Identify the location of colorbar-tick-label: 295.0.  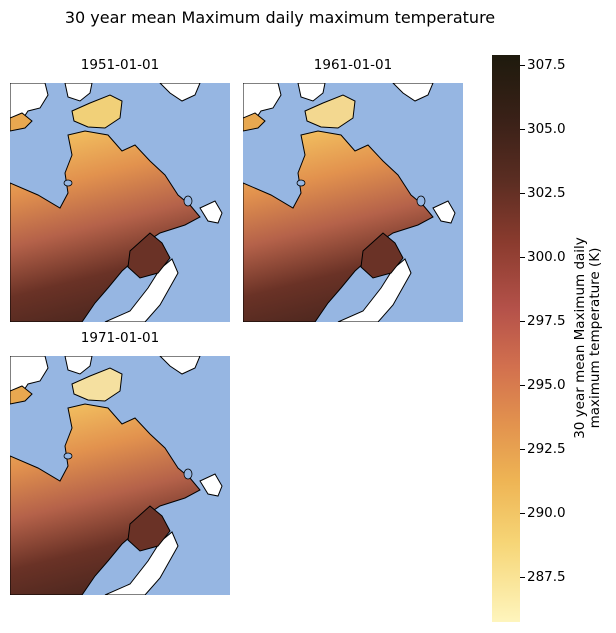
(546, 385).